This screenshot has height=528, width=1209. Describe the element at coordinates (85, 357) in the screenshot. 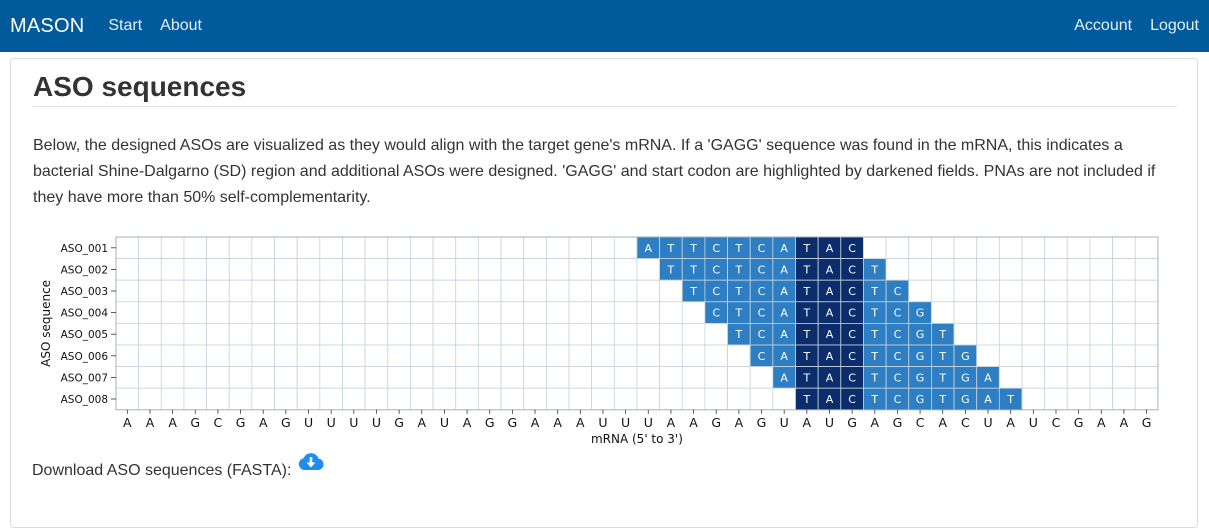

I see `y-tick-label: ASO_006` at that location.